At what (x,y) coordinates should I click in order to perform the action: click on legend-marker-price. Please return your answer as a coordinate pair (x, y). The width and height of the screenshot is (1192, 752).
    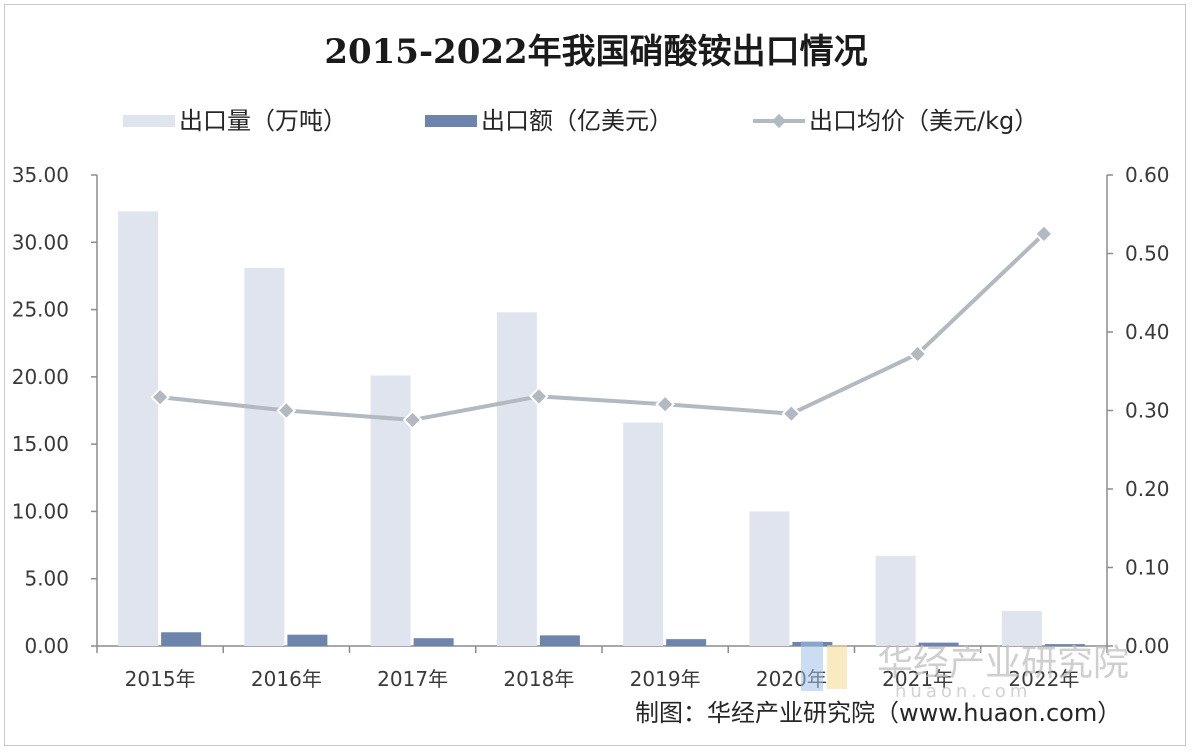
    Looking at the image, I should click on (779, 121).